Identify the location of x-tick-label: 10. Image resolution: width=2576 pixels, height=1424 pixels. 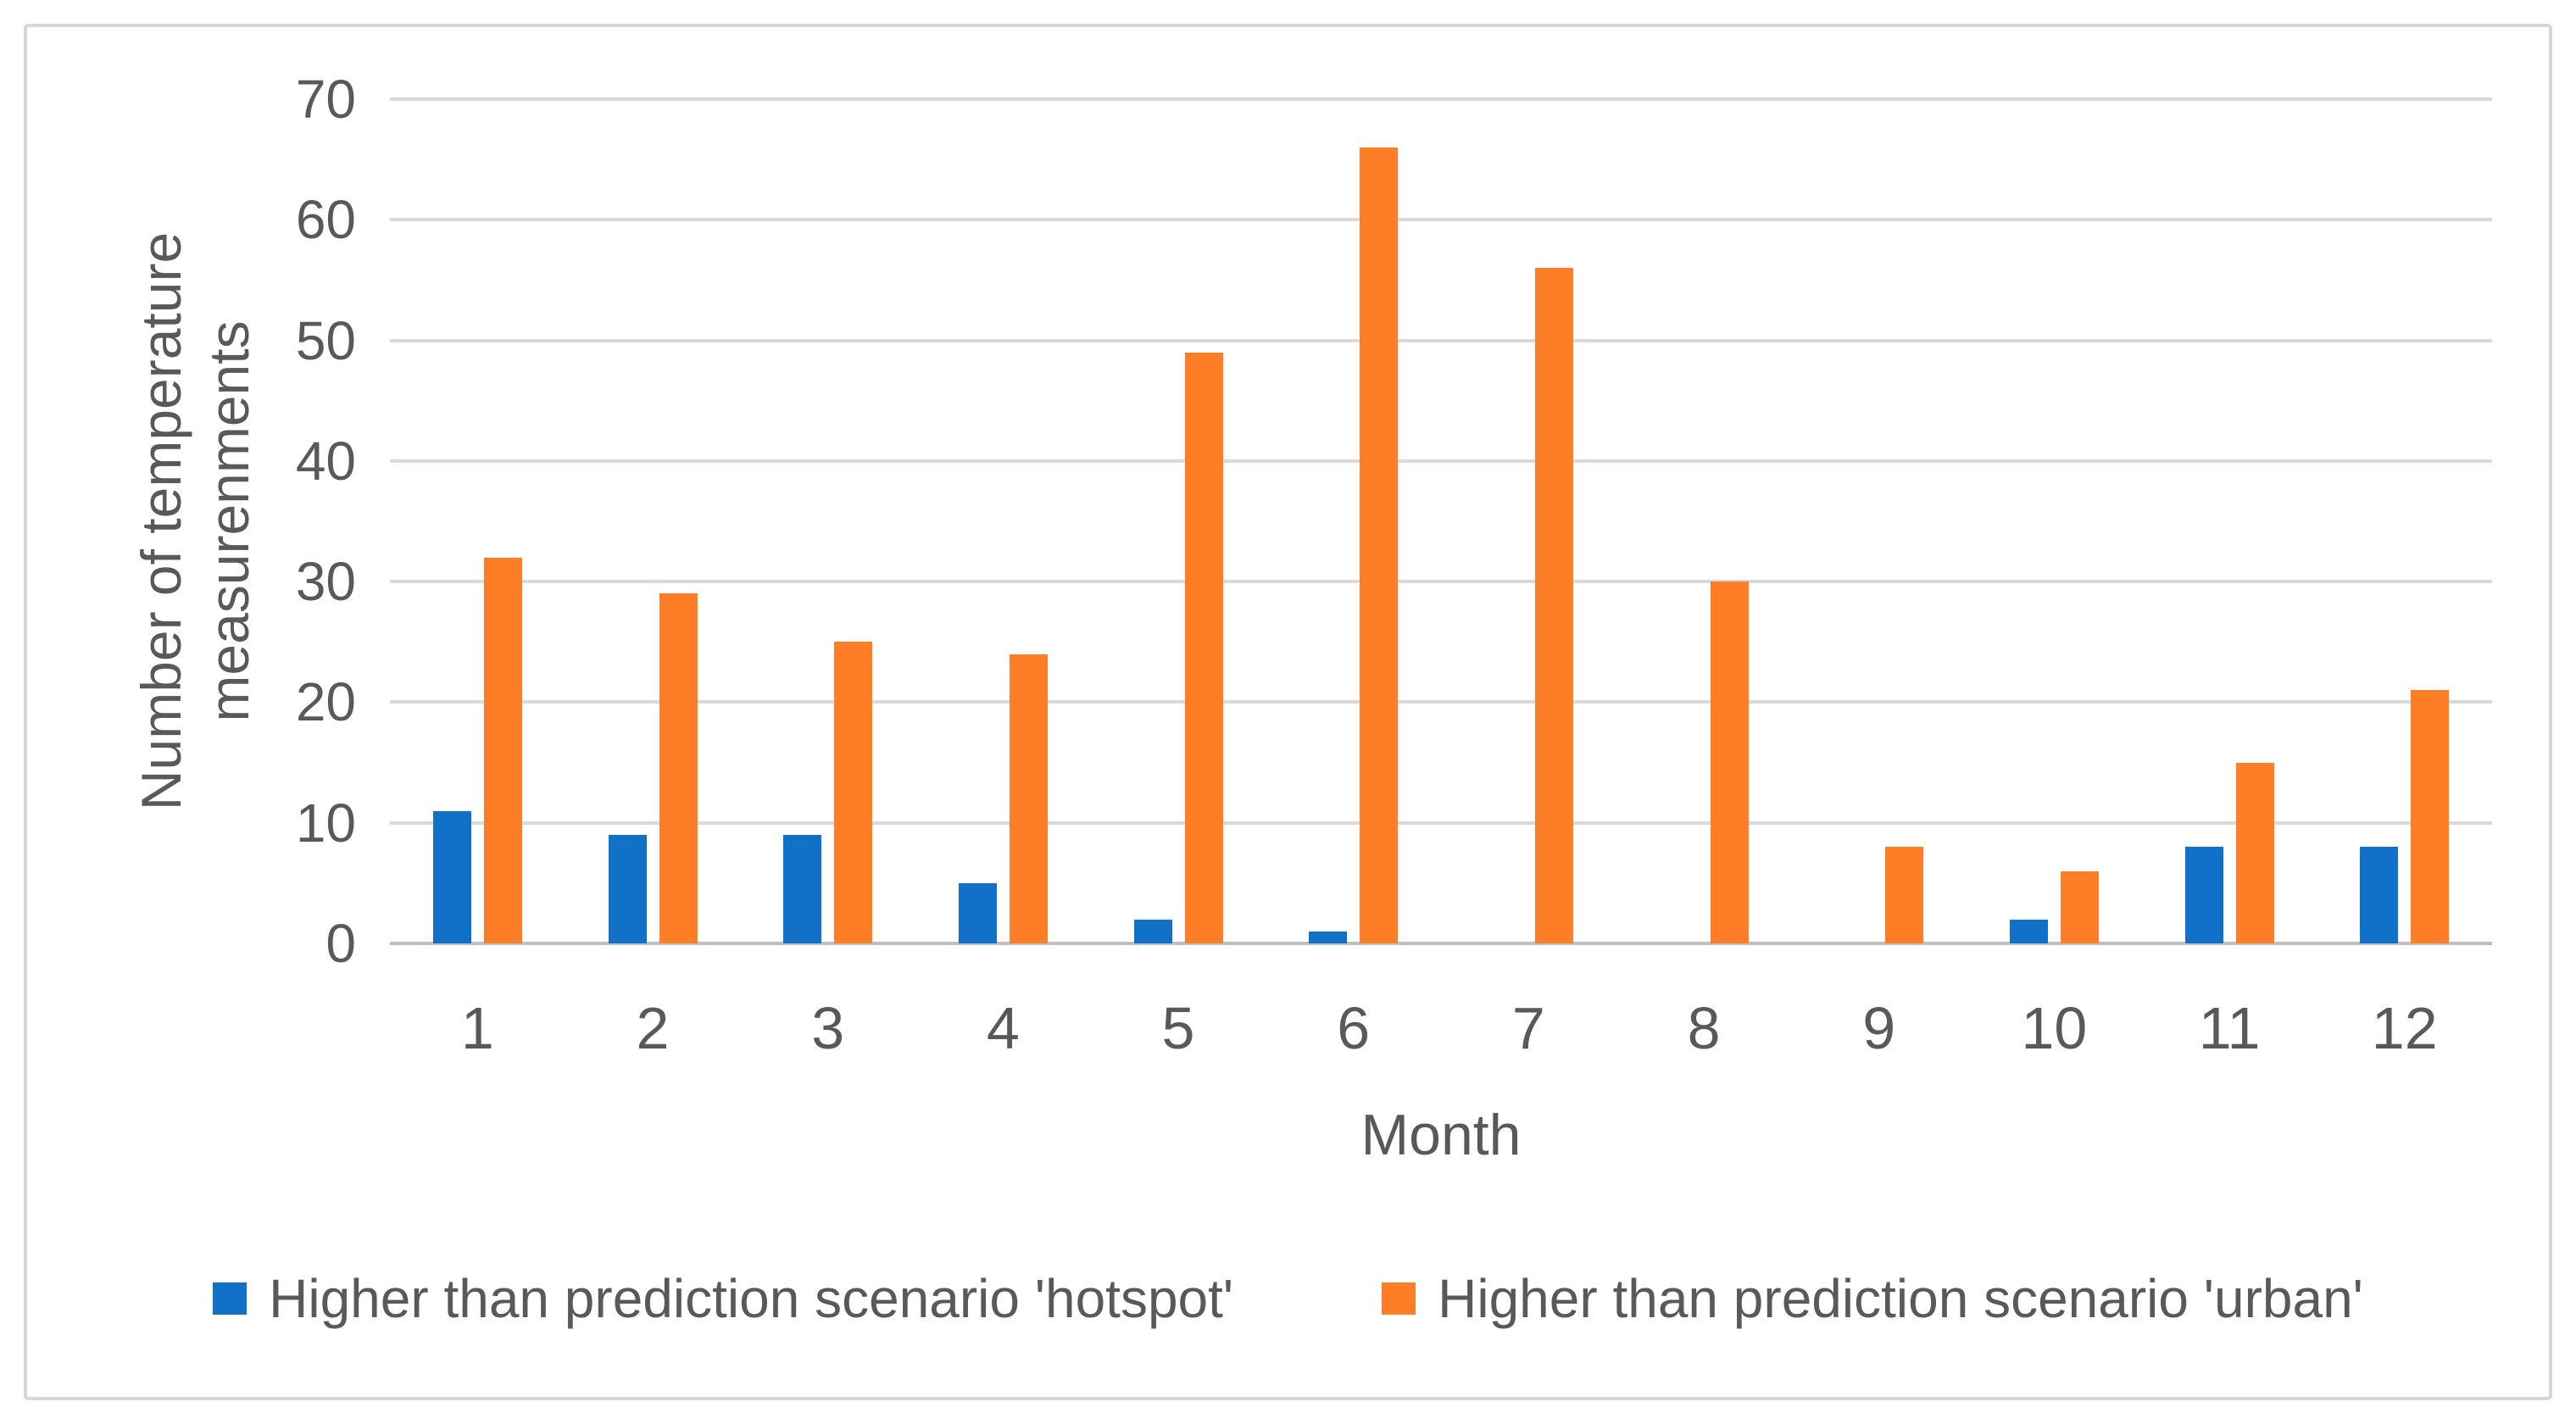
(2054, 1028).